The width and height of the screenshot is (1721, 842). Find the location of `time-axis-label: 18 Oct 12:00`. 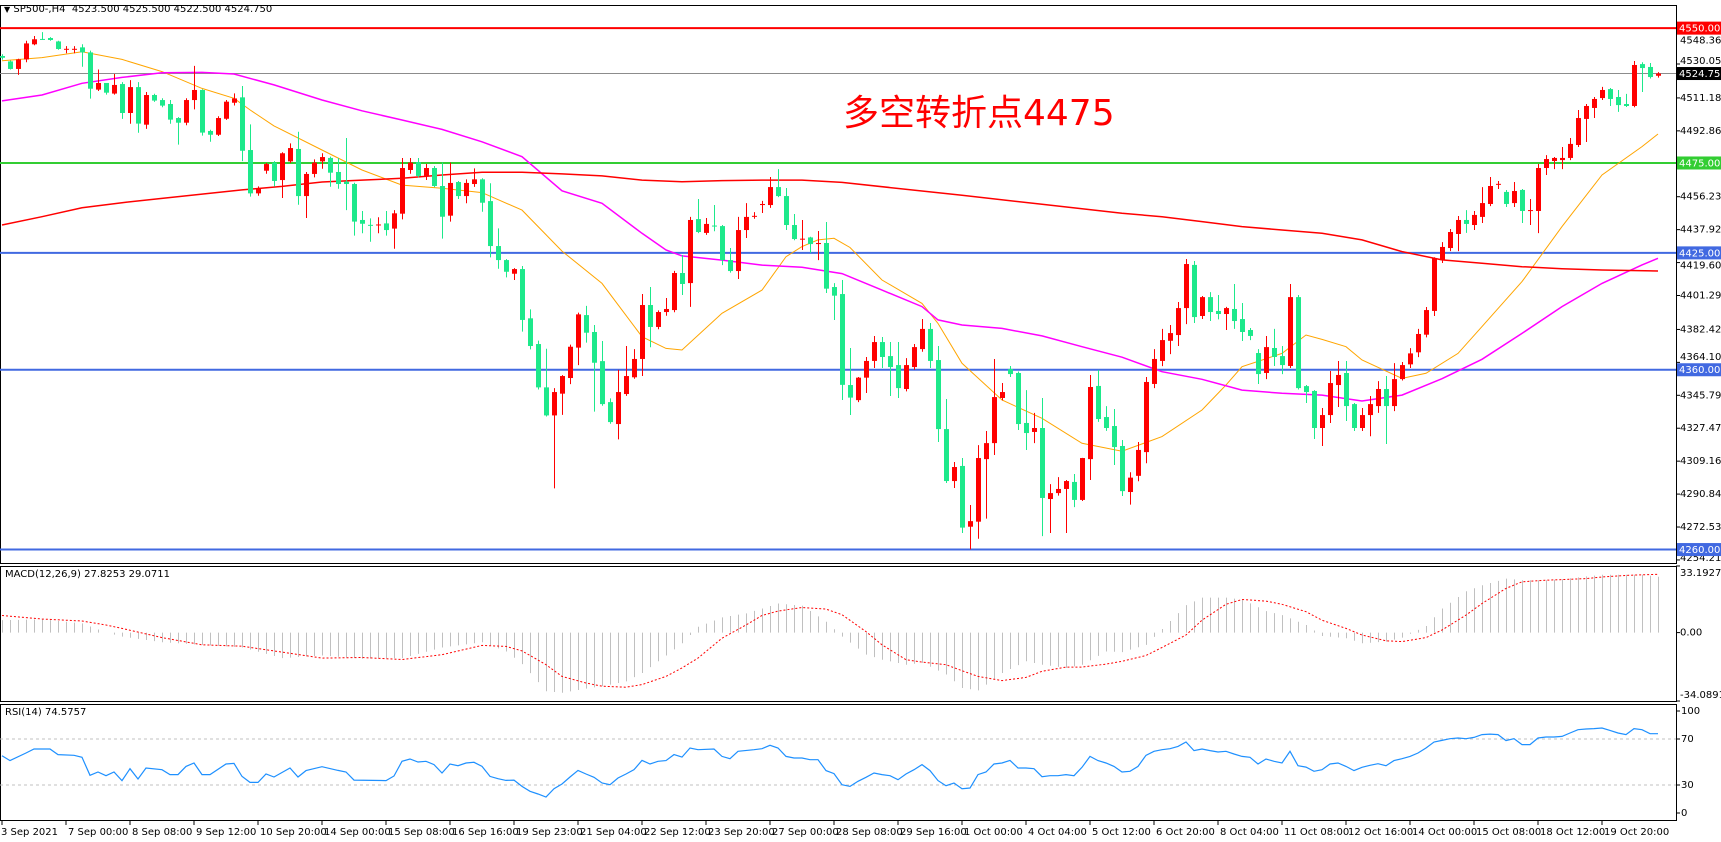

time-axis-label: 18 Oct 12:00 is located at coordinates (1572, 832).